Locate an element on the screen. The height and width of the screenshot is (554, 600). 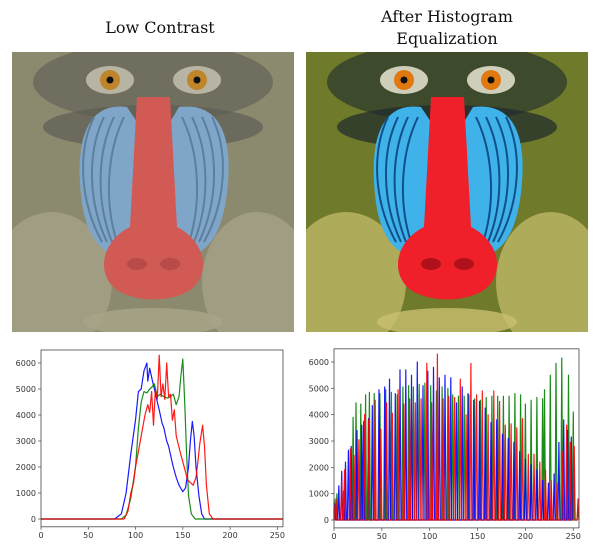
title-line: Low Contrast is located at coordinates (160, 27).